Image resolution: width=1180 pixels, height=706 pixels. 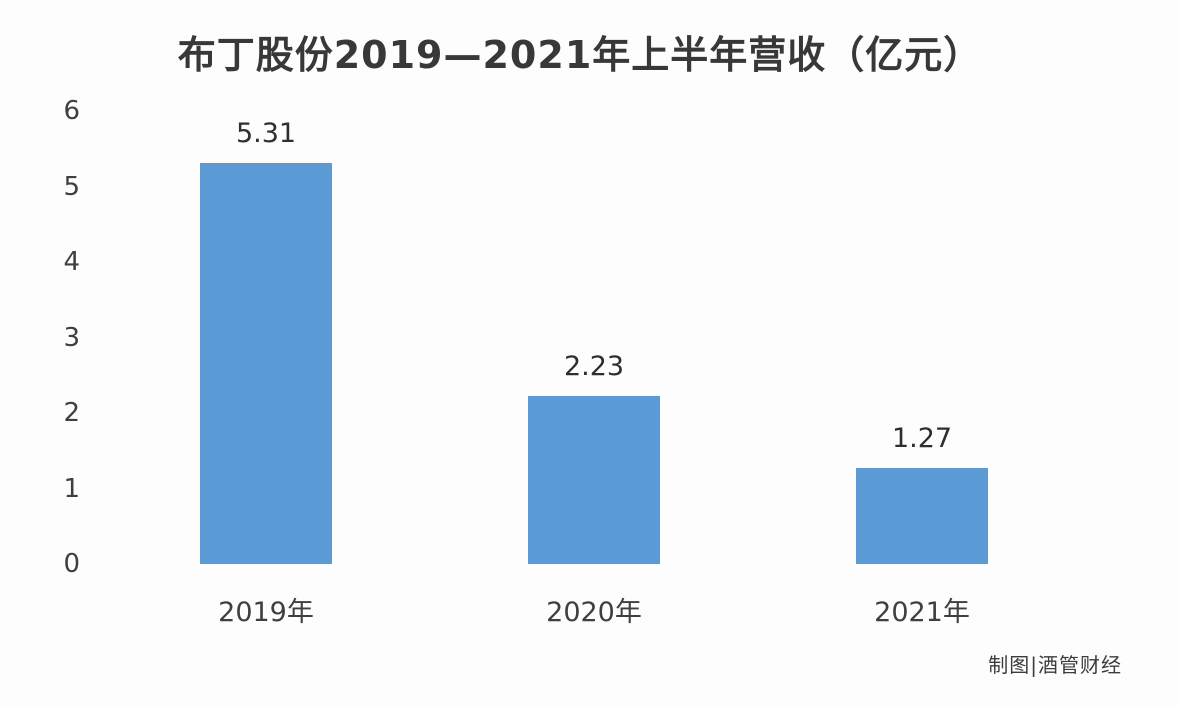 I want to click on bar-value-label: 1.27, so click(x=922, y=439).